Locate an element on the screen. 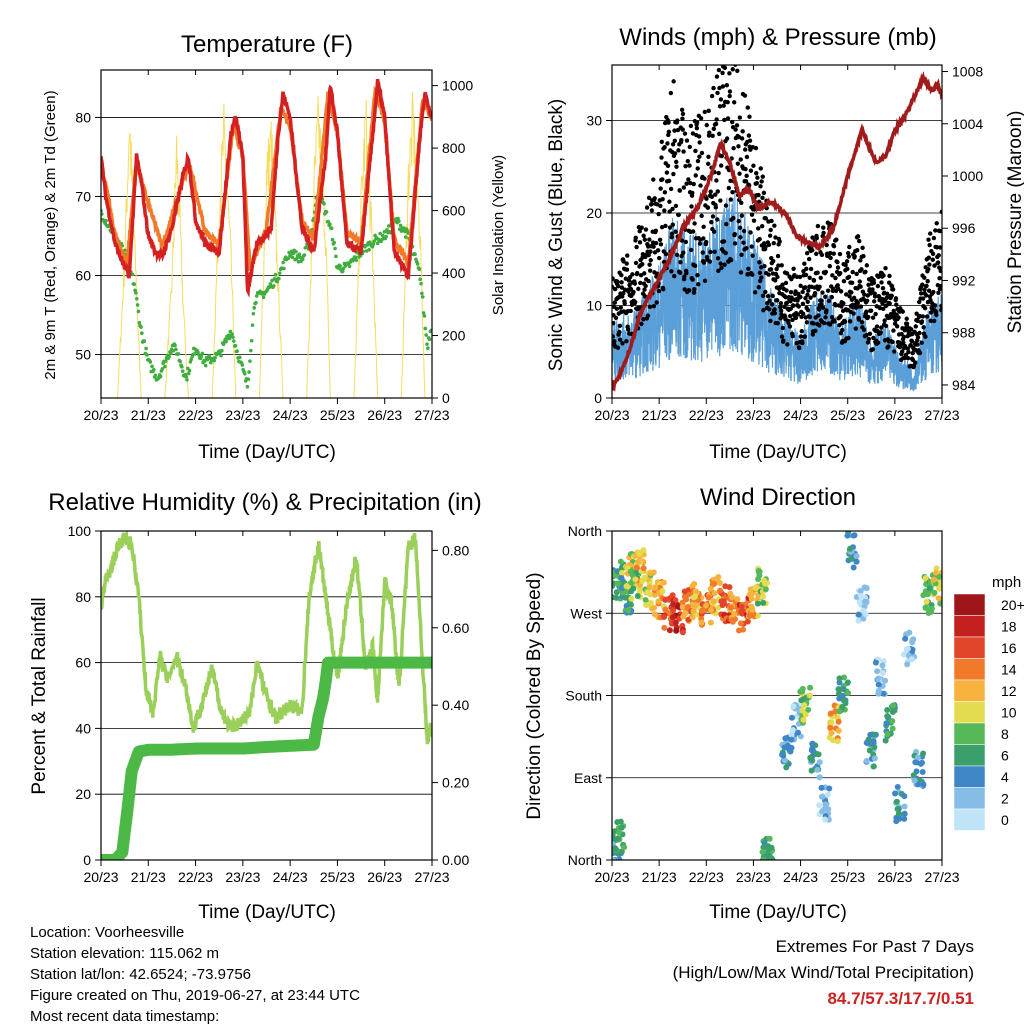 The height and width of the screenshot is (1027, 1024). x-tick-label: 22/23 is located at coordinates (706, 415).